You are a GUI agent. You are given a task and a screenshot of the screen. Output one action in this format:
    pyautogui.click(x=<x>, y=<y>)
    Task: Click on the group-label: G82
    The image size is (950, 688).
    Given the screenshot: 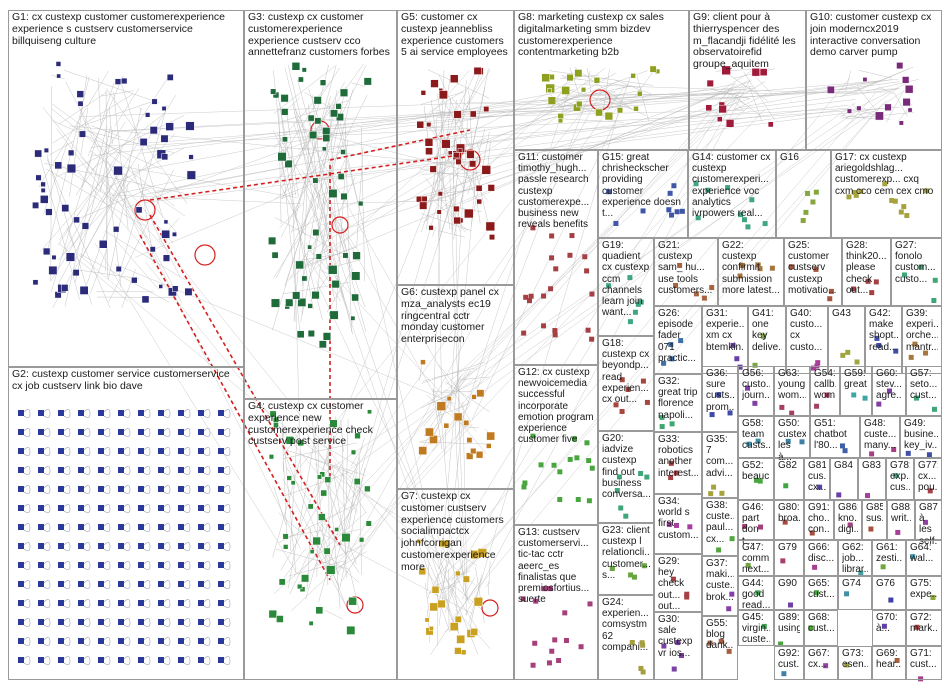 What is the action you would take?
    pyautogui.click(x=787, y=465)
    